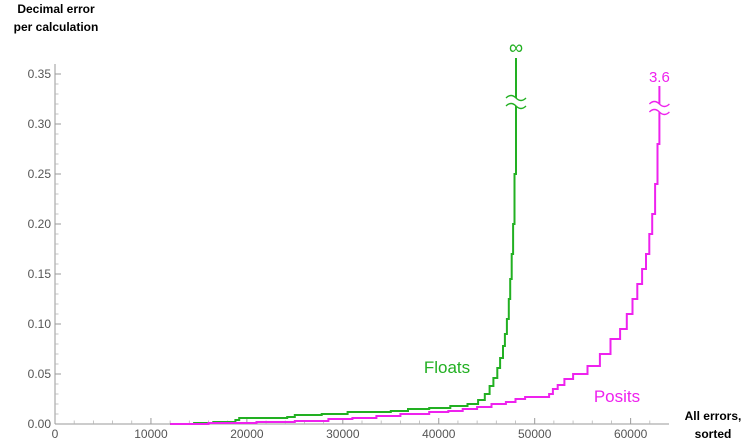  Describe the element at coordinates (151, 434) in the screenshot. I see `x-tick-label: 10000` at that location.